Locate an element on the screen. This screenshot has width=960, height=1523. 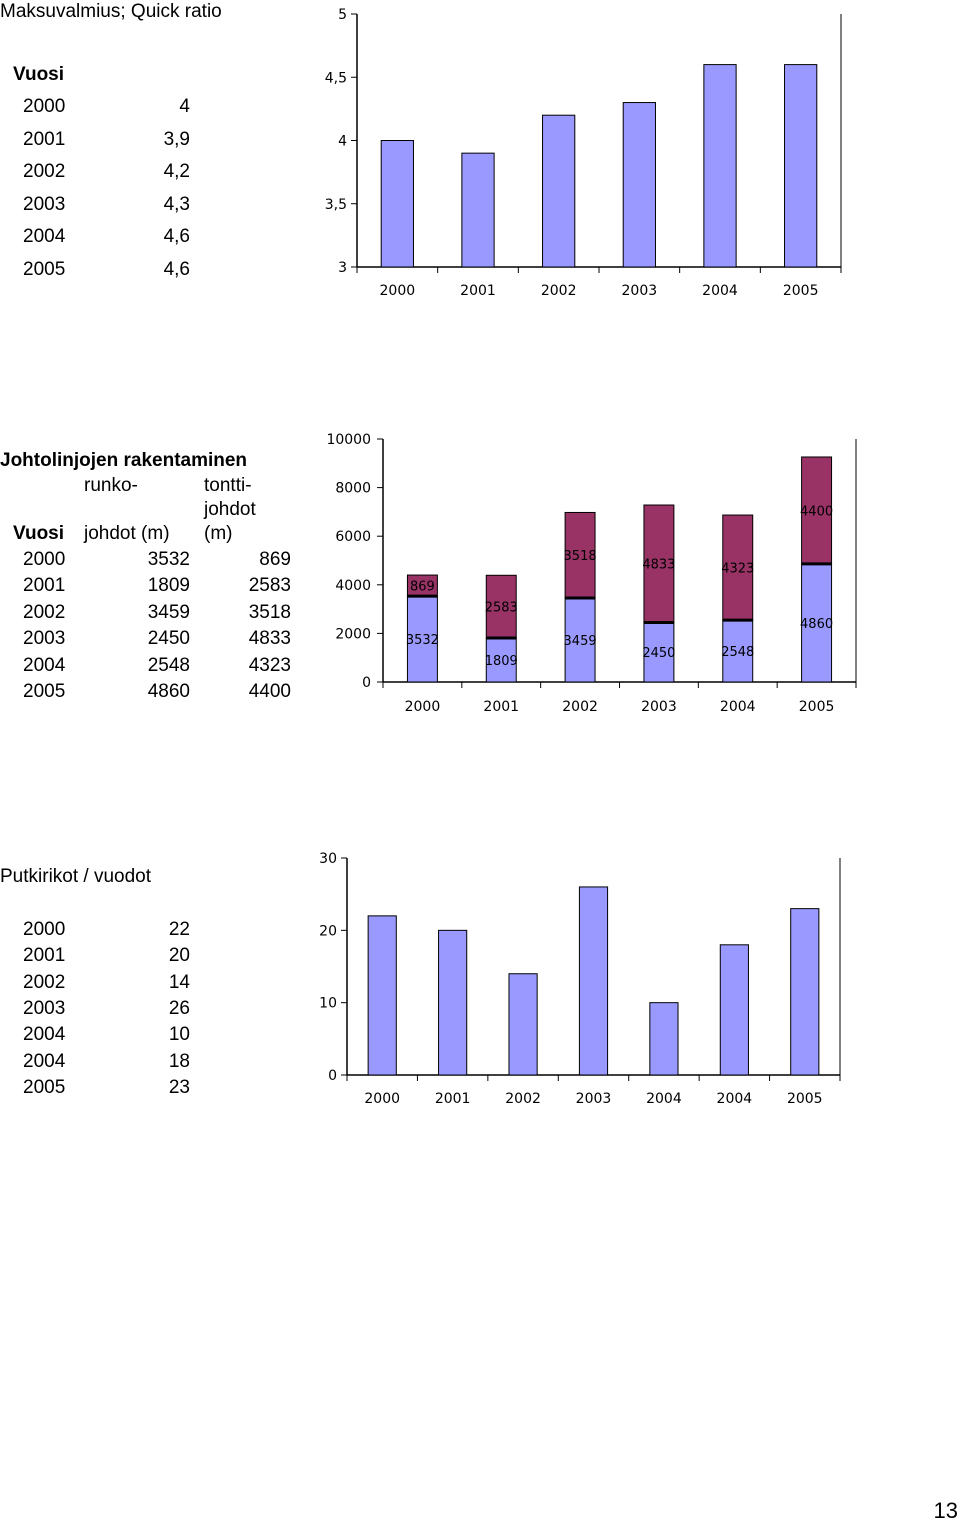
section3-year: 2002 is located at coordinates (44, 982).